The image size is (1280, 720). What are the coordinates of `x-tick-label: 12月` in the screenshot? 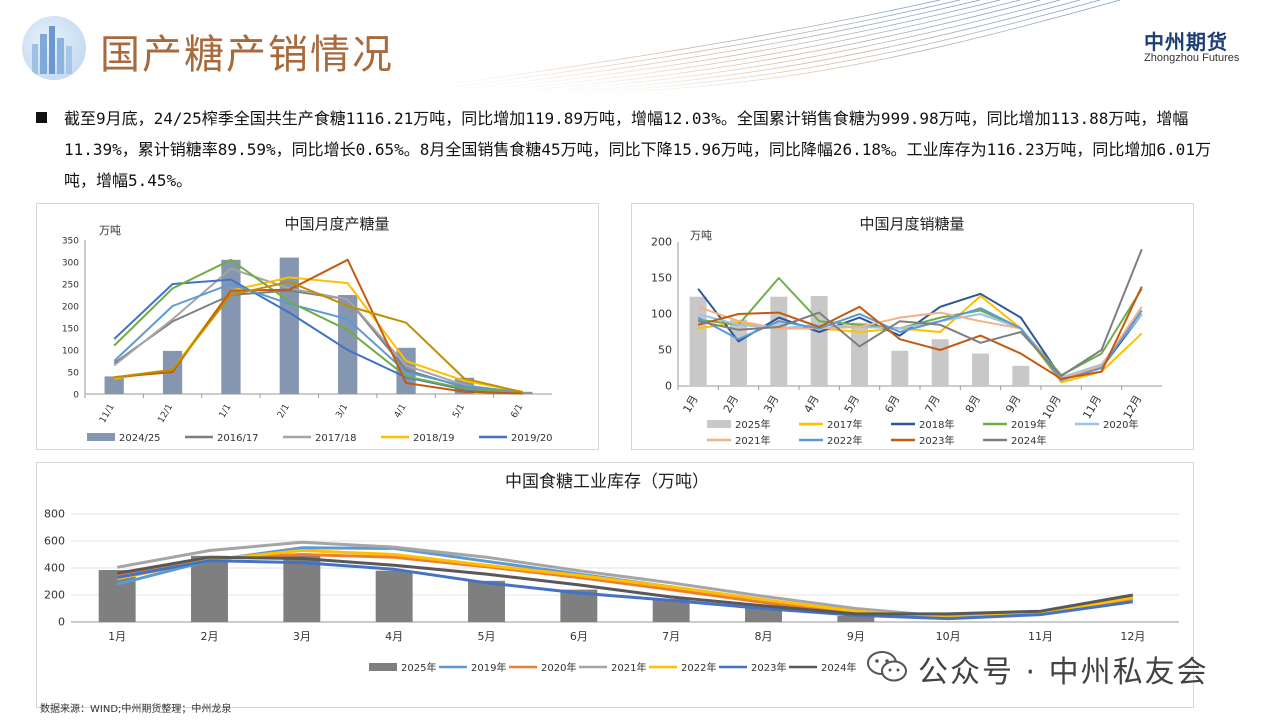 It's located at (1133, 407).